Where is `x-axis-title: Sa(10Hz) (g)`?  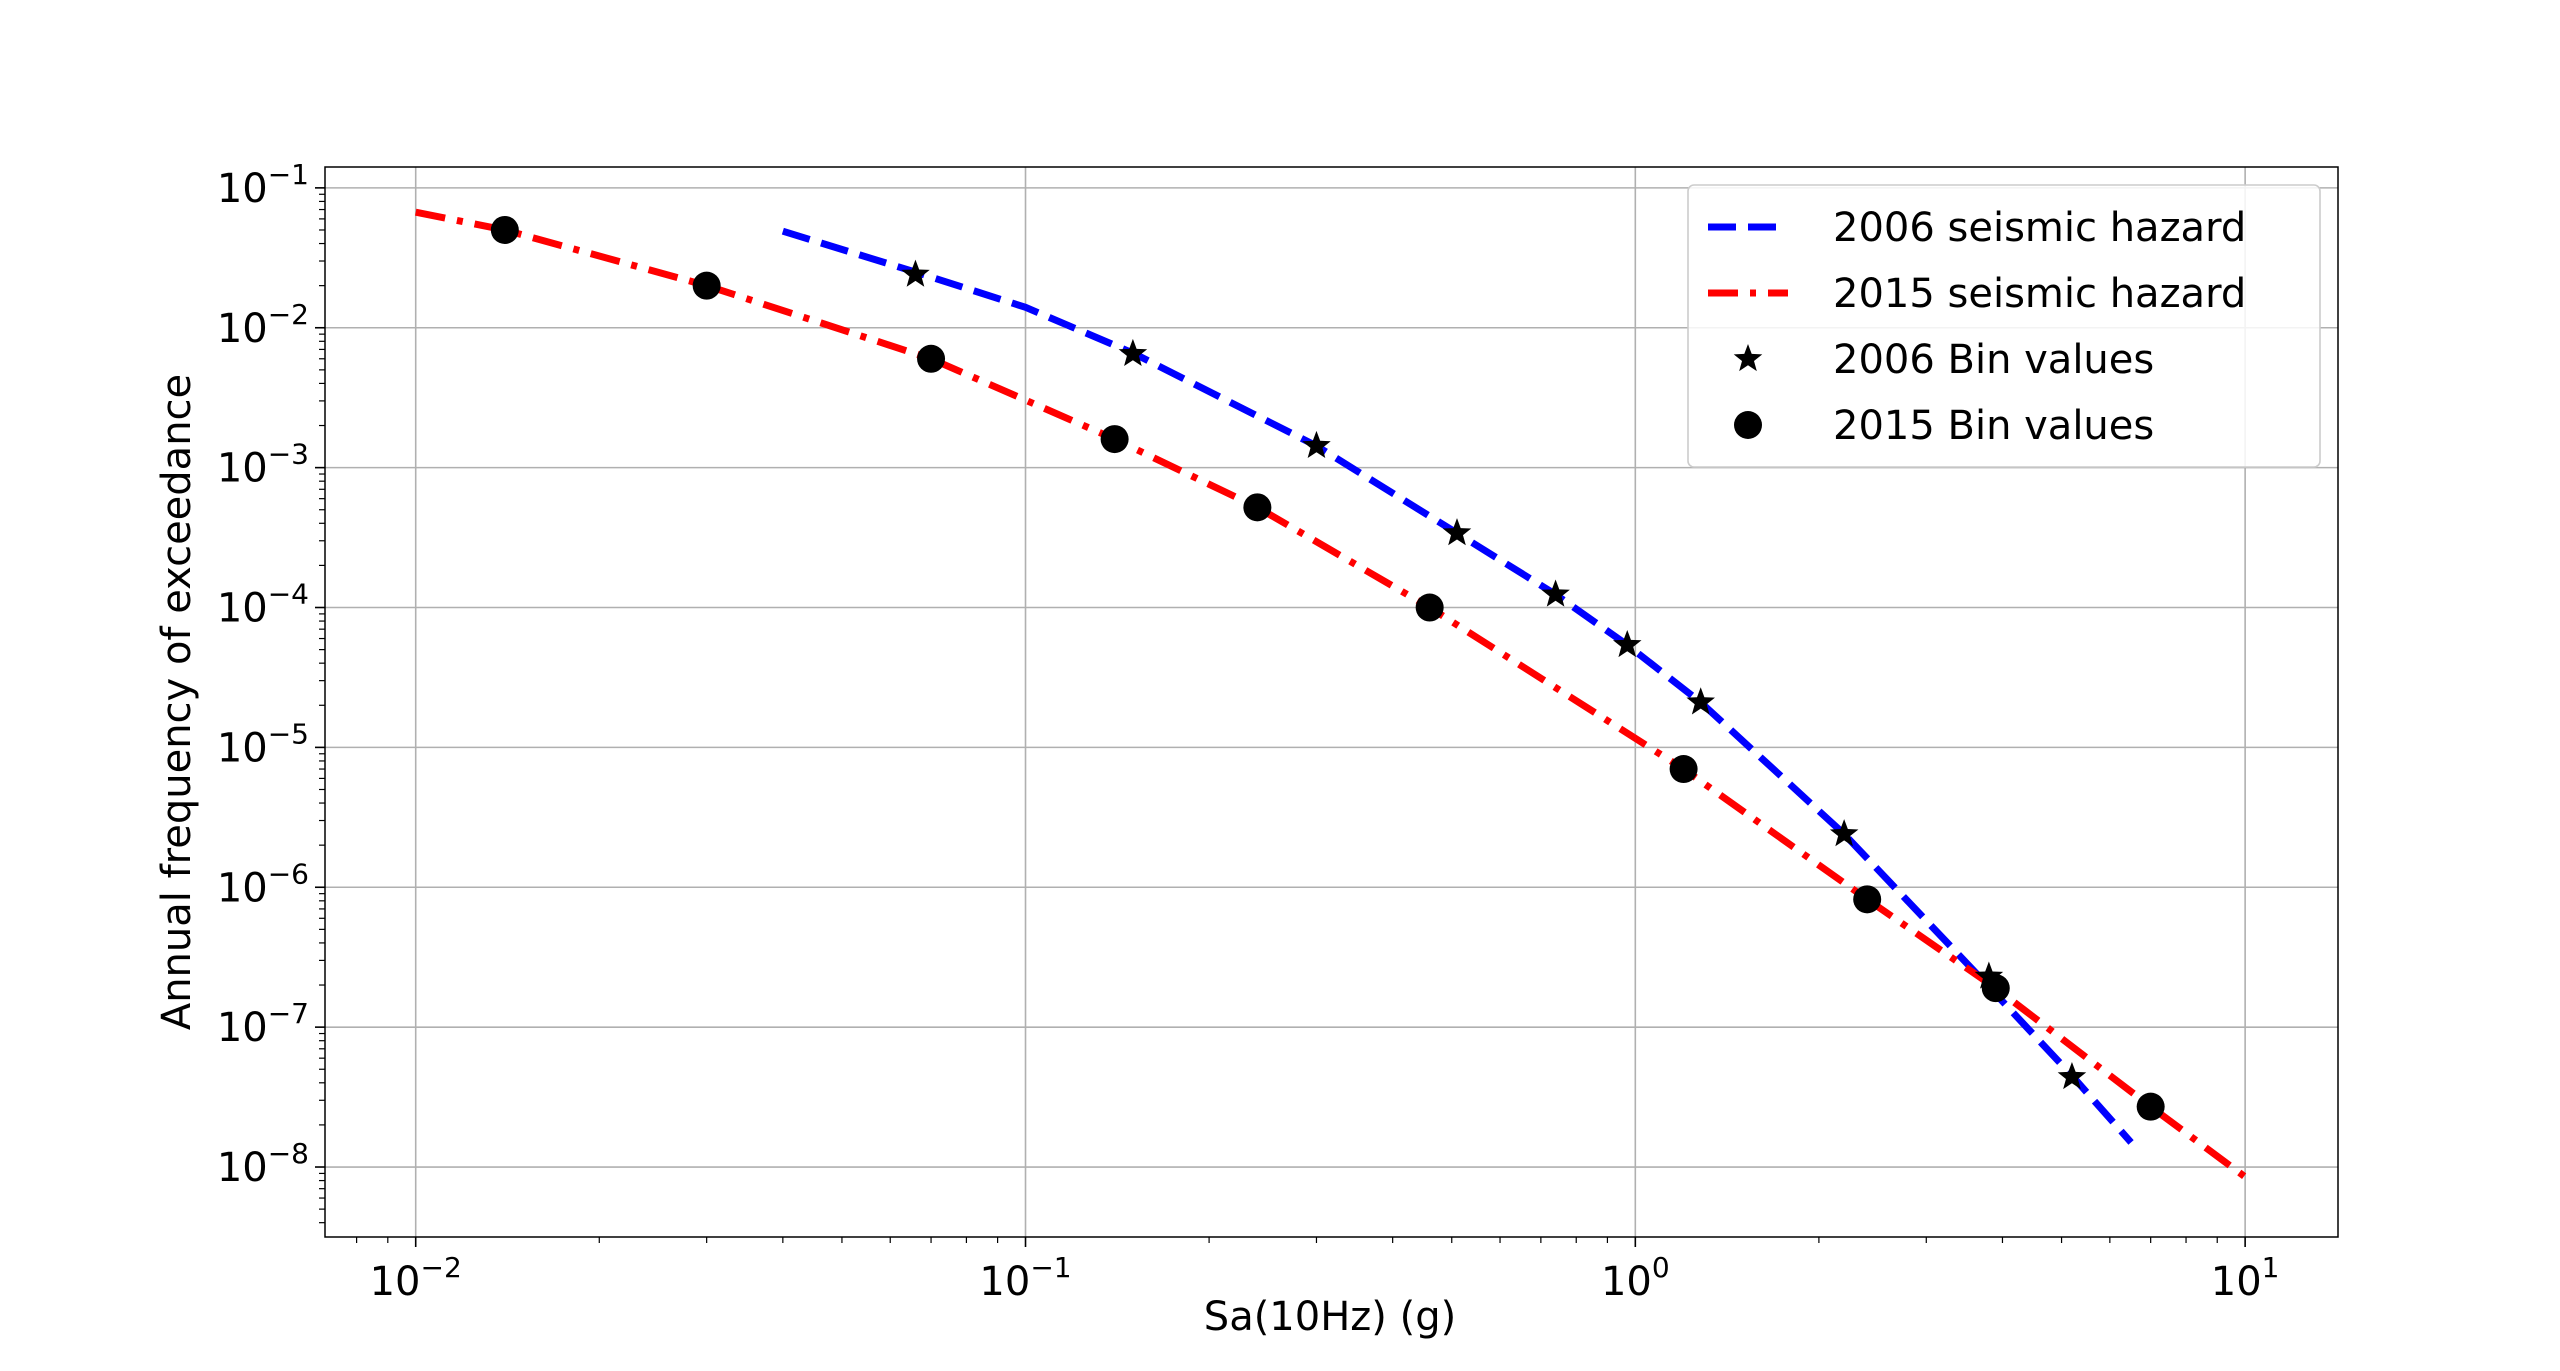 x-axis-title: Sa(10Hz) (g) is located at coordinates (1330, 1317).